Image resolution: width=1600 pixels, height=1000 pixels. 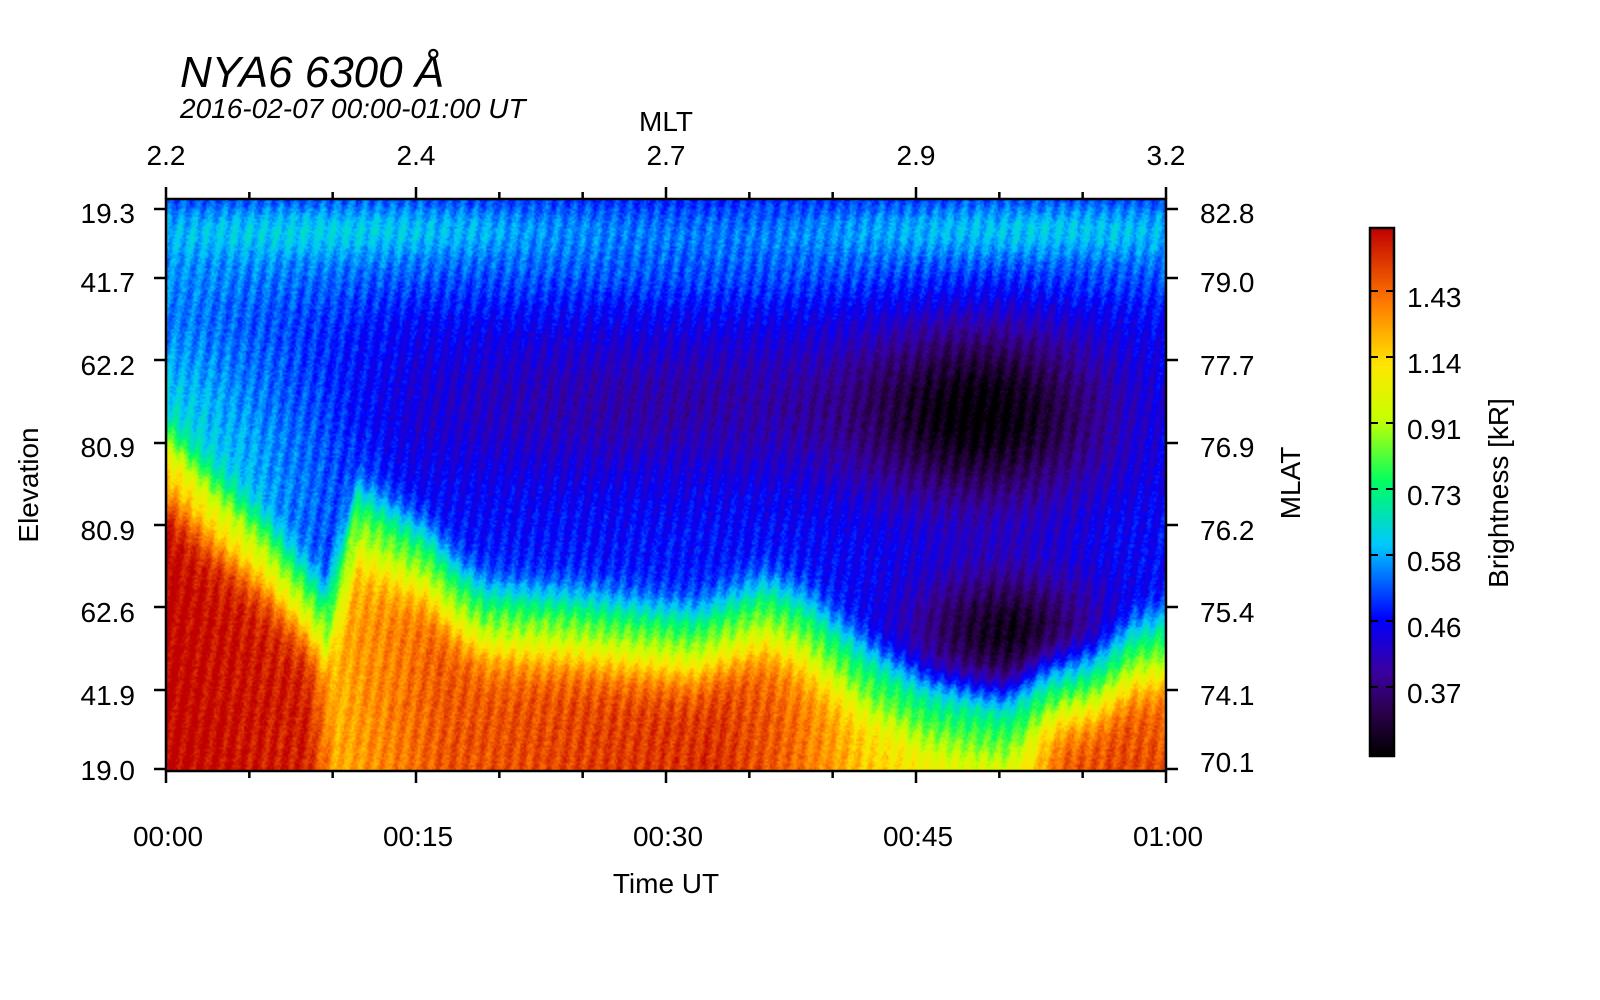 What do you see at coordinates (1227, 612) in the screenshot?
I see `right-tick-label: 75.4` at bounding box center [1227, 612].